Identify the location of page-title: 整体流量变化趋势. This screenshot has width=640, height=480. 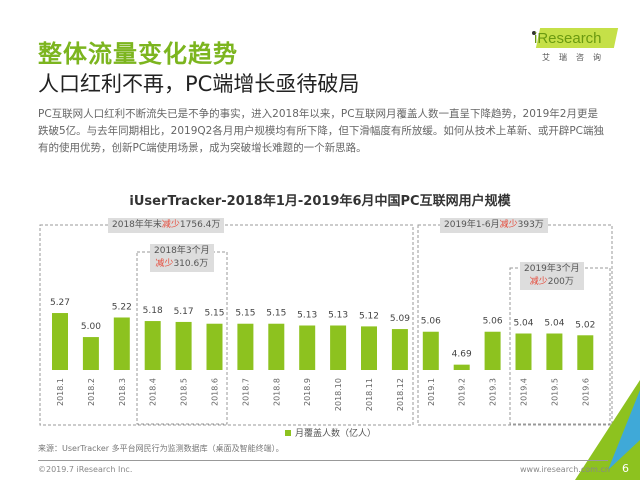
(138, 54).